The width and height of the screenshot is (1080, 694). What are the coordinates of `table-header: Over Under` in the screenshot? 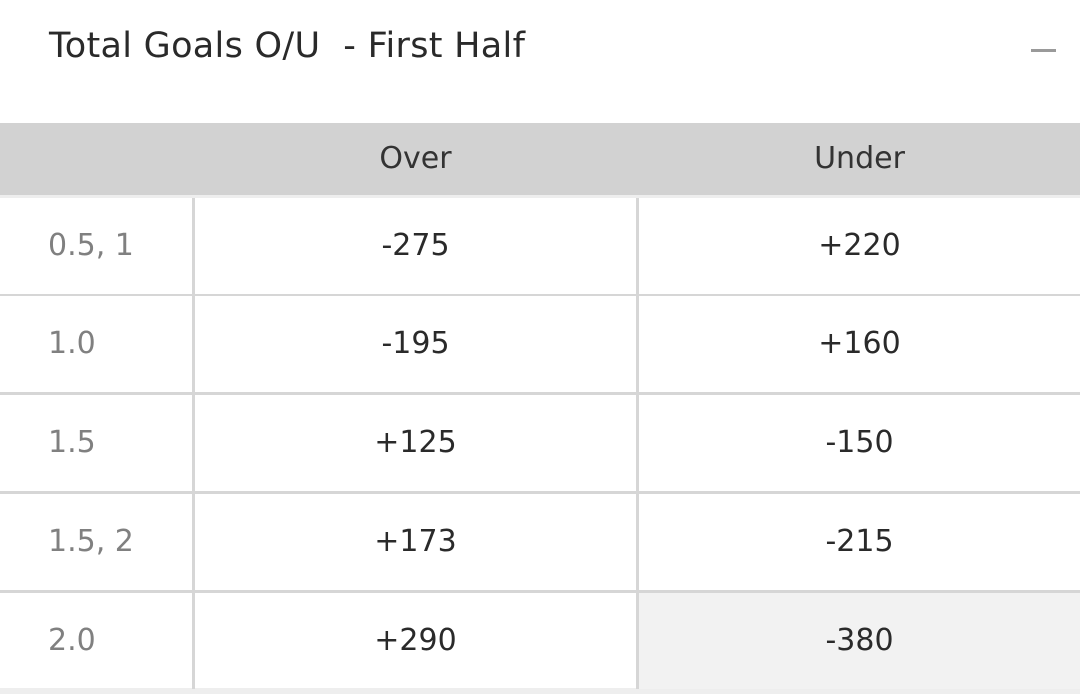 It's located at (540, 159).